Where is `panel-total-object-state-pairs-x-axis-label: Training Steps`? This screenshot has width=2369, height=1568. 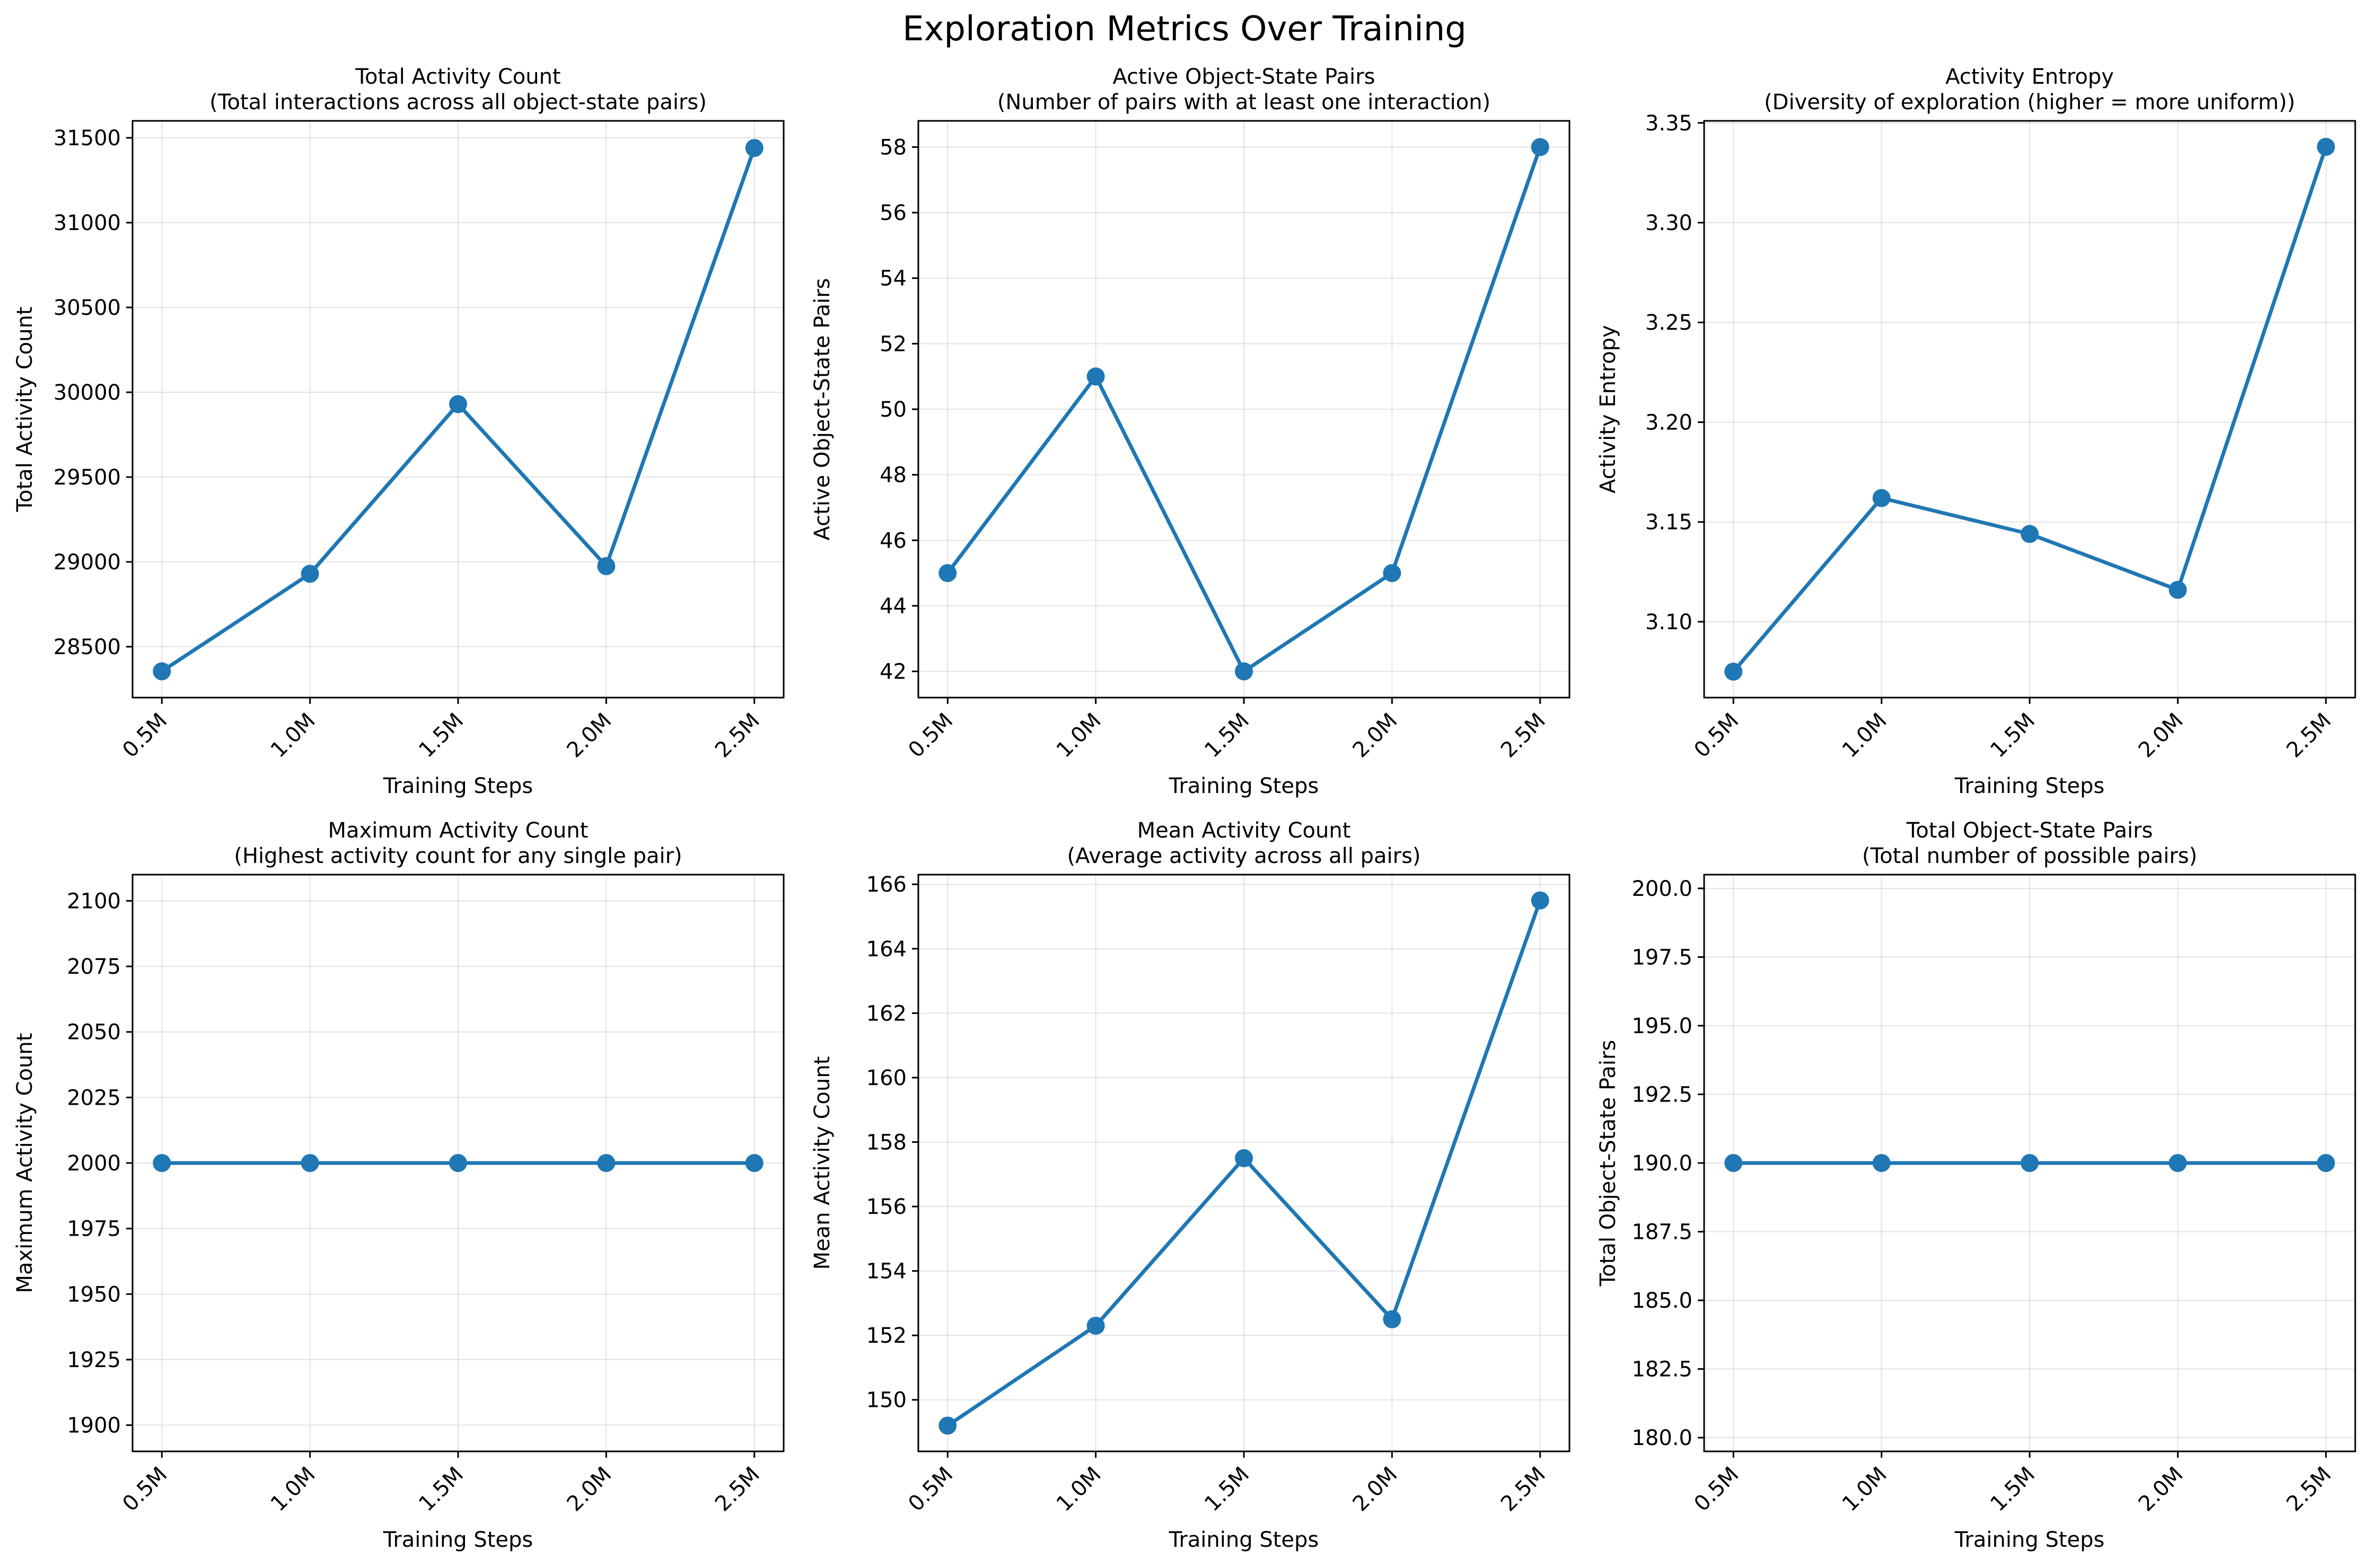 panel-total-object-state-pairs-x-axis-label: Training Steps is located at coordinates (2029, 1540).